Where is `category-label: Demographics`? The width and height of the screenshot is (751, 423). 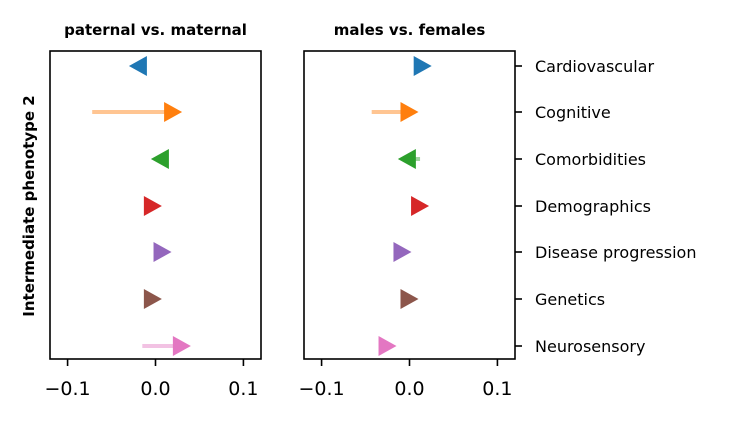 category-label: Demographics is located at coordinates (593, 206).